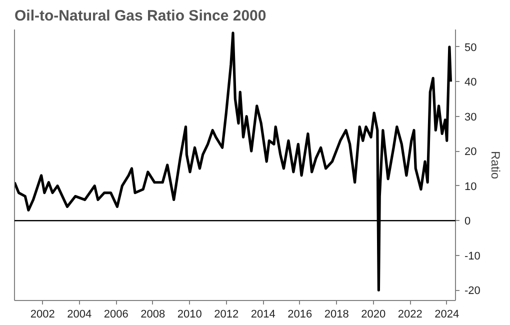 The width and height of the screenshot is (510, 325). Describe the element at coordinates (470, 152) in the screenshot. I see `y-tick-label: 20` at that location.